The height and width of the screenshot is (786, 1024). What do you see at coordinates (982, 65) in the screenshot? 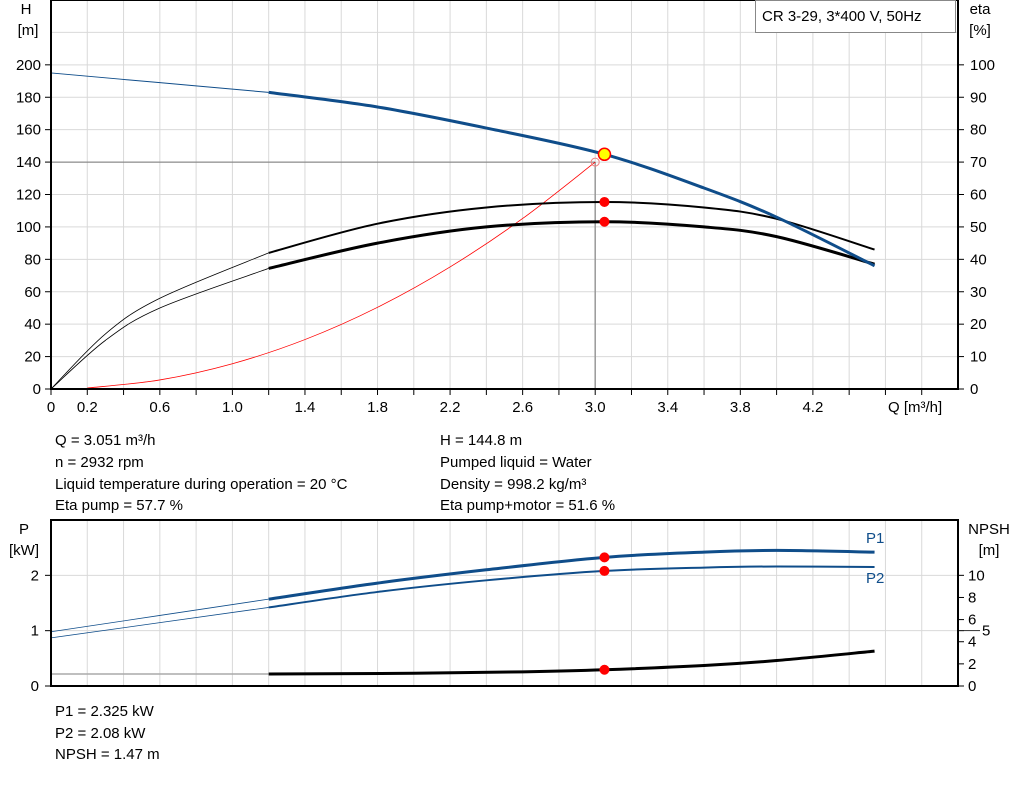
I see `eta-tick-label: 100` at bounding box center [982, 65].